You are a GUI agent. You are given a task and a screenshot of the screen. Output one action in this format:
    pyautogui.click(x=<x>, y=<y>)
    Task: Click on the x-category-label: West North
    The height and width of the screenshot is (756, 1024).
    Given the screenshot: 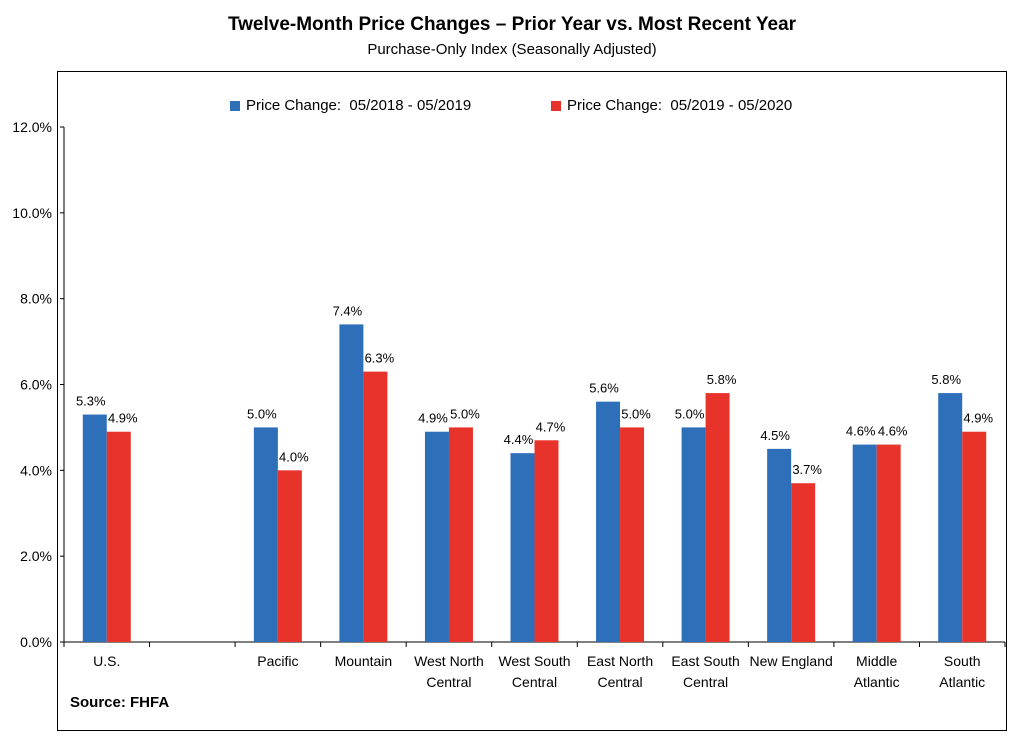 What is the action you would take?
    pyautogui.click(x=449, y=661)
    